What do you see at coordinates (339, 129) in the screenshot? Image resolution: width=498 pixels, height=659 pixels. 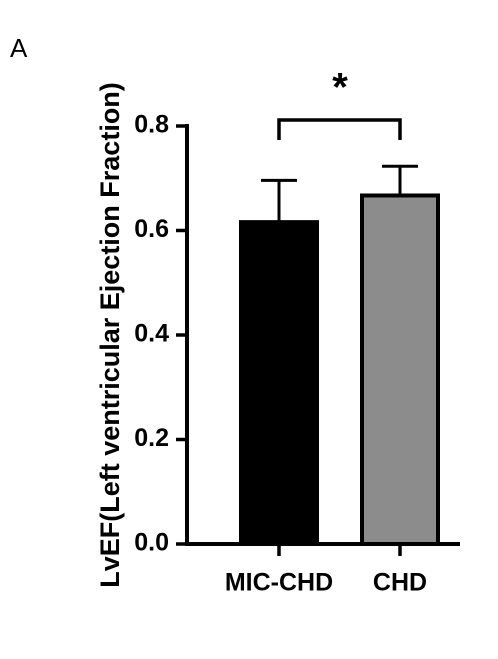 I see `significance-bracket` at bounding box center [339, 129].